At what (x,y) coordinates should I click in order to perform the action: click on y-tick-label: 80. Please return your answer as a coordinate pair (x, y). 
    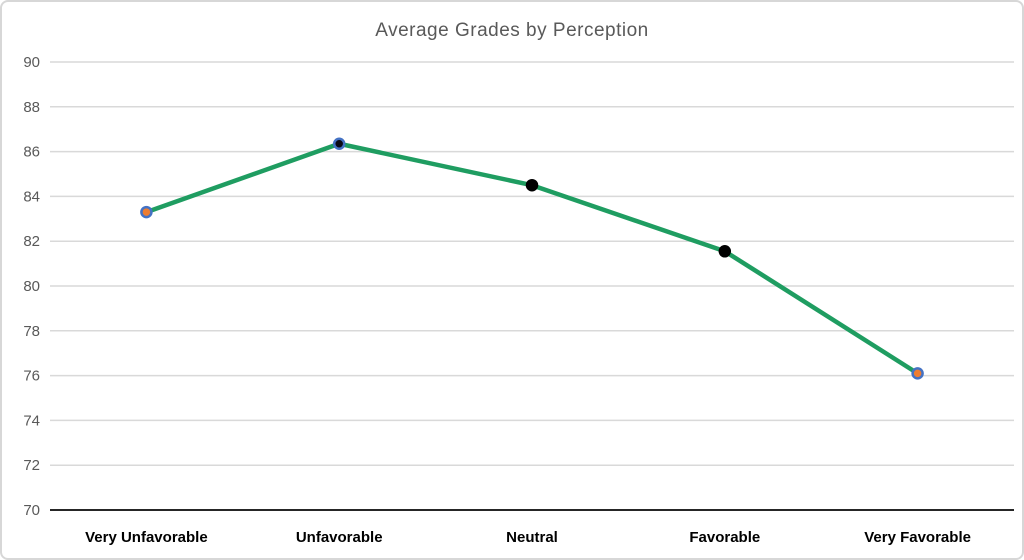
    Looking at the image, I should click on (31, 286).